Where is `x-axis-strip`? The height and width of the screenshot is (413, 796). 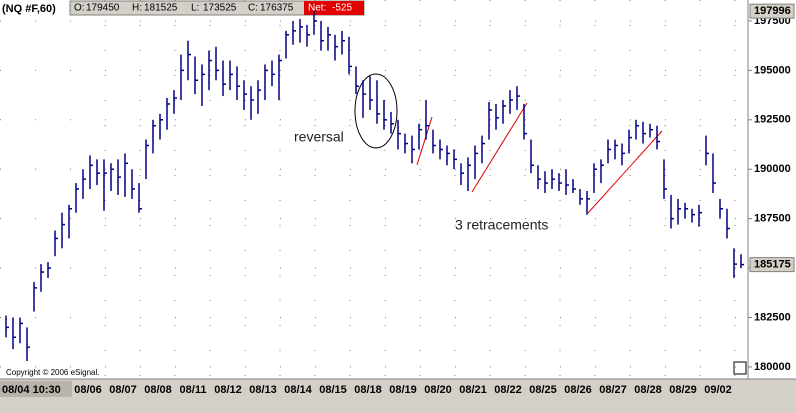 x-axis-strip is located at coordinates (398, 396).